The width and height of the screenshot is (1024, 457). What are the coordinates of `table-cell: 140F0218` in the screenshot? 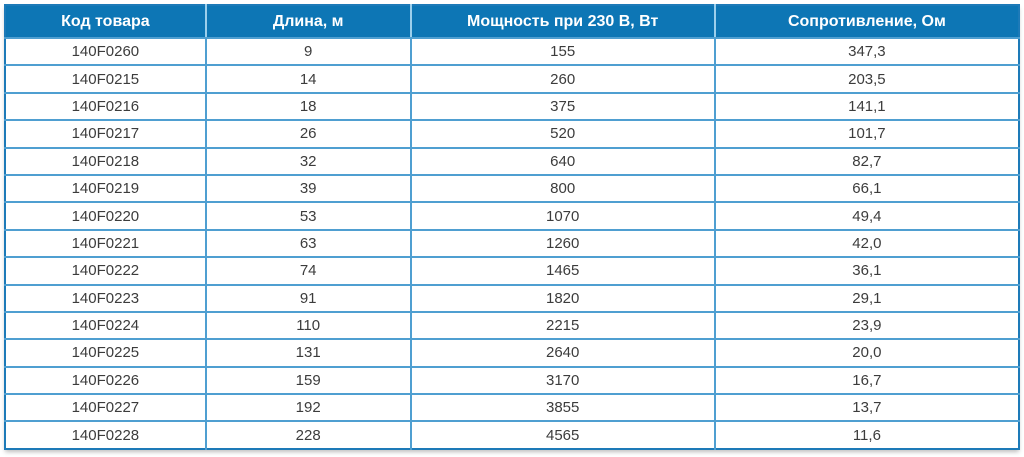 It's located at (106, 161).